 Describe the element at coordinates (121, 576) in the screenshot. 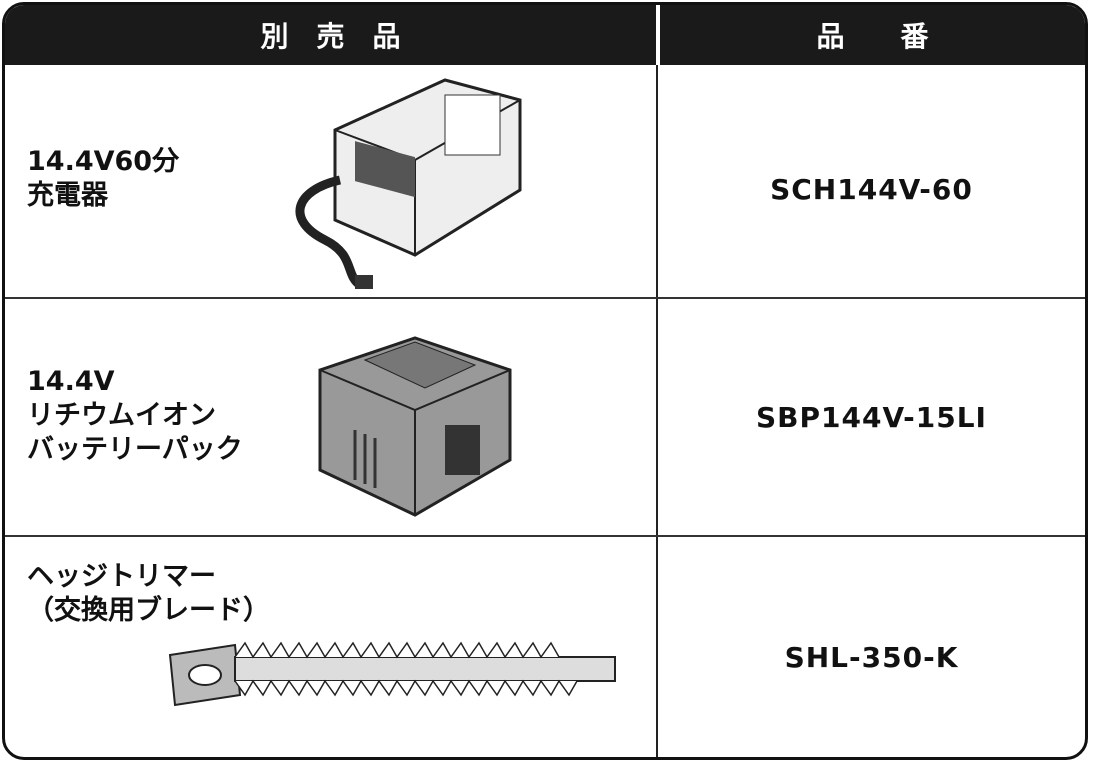

I see `name-line: ヘッジトリマー` at that location.